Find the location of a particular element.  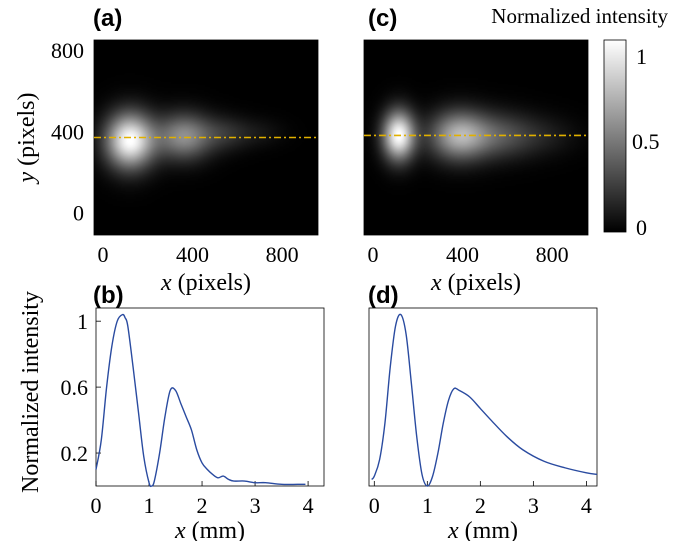

panel-label-c: (c) is located at coordinates (382, 18).